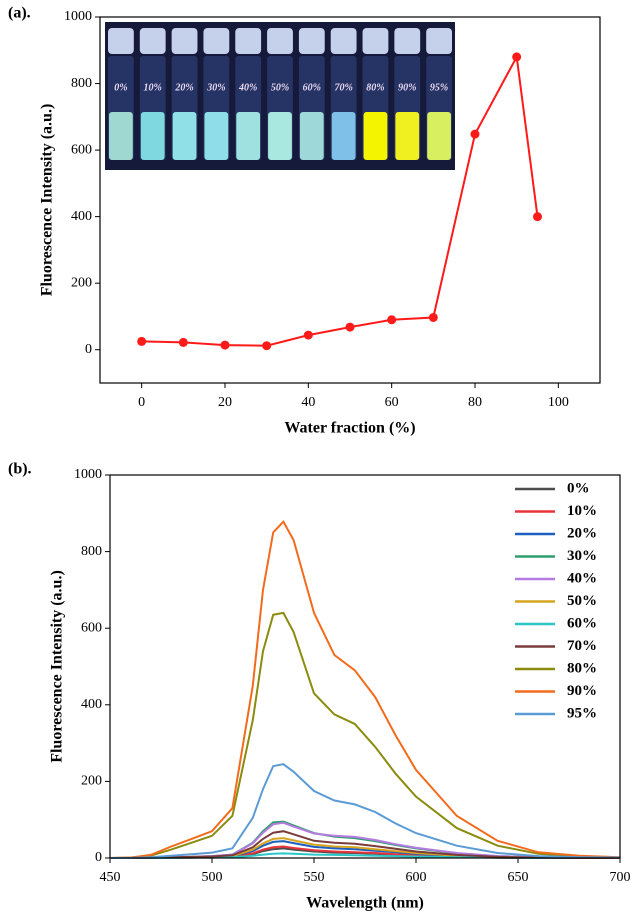 This screenshot has height=916, width=632. I want to click on inset-label: 70%, so click(343, 87).